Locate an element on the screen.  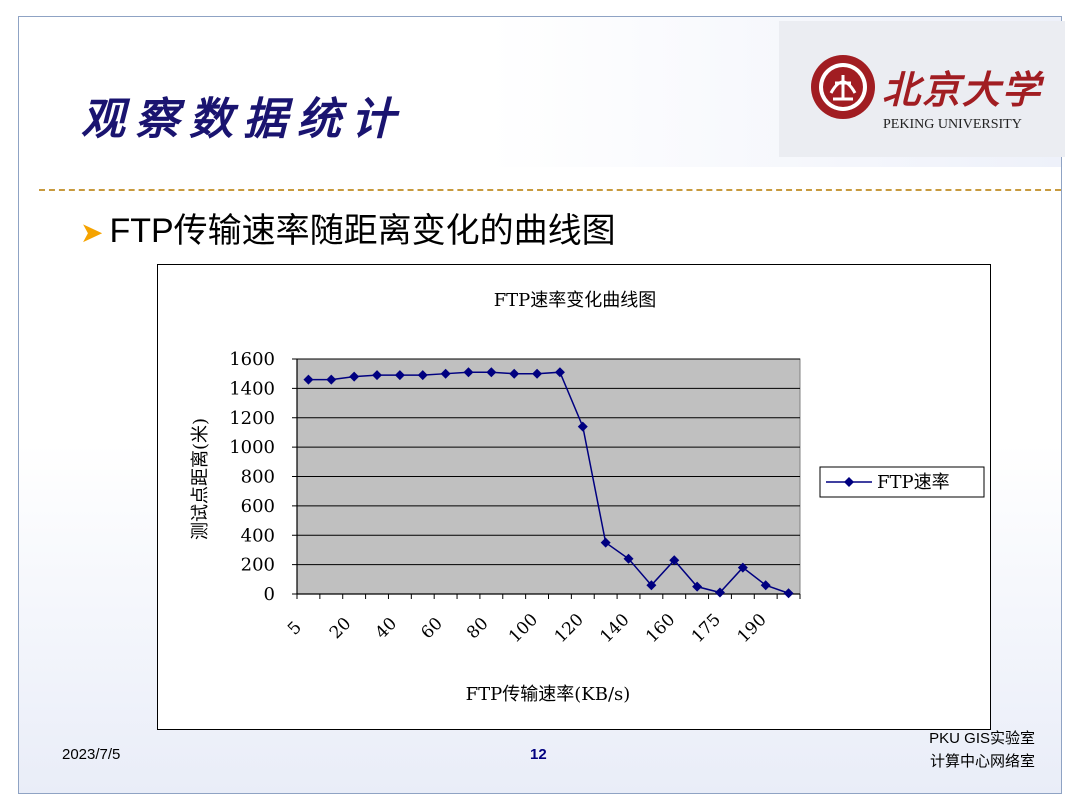
y-tick-label: 0 is located at coordinates (269, 594).